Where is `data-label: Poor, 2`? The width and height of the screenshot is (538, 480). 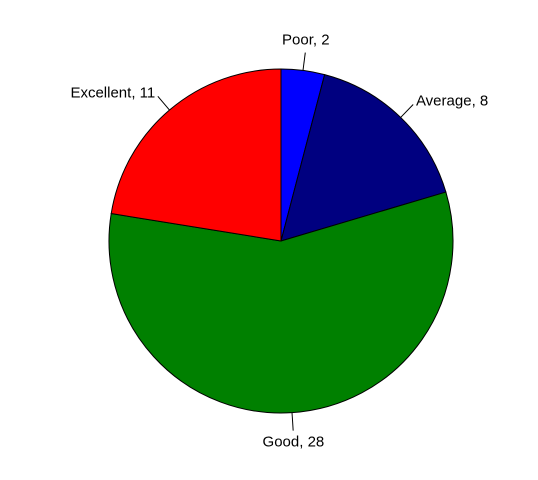
data-label: Poor, 2 is located at coordinates (306, 40).